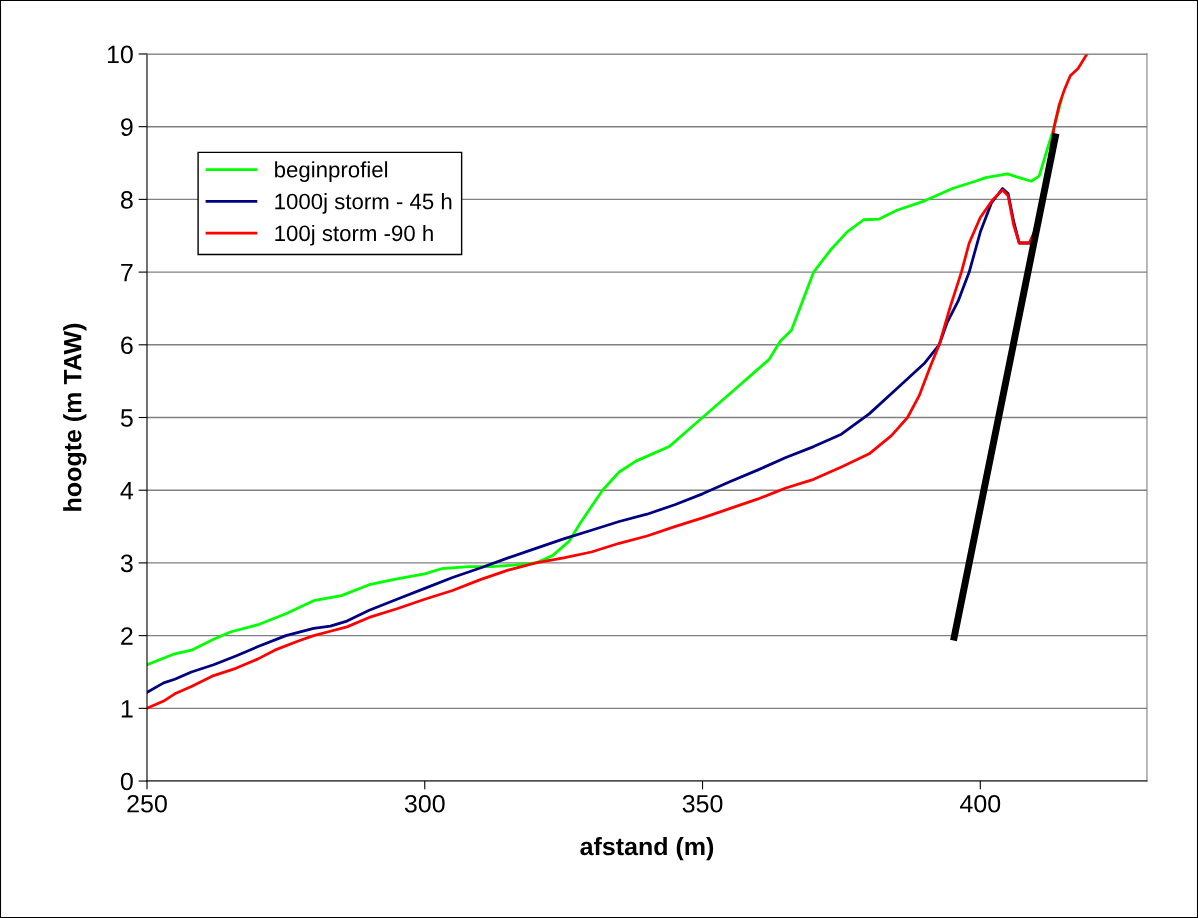  I want to click on y-tick-label: 5, so click(126, 418).